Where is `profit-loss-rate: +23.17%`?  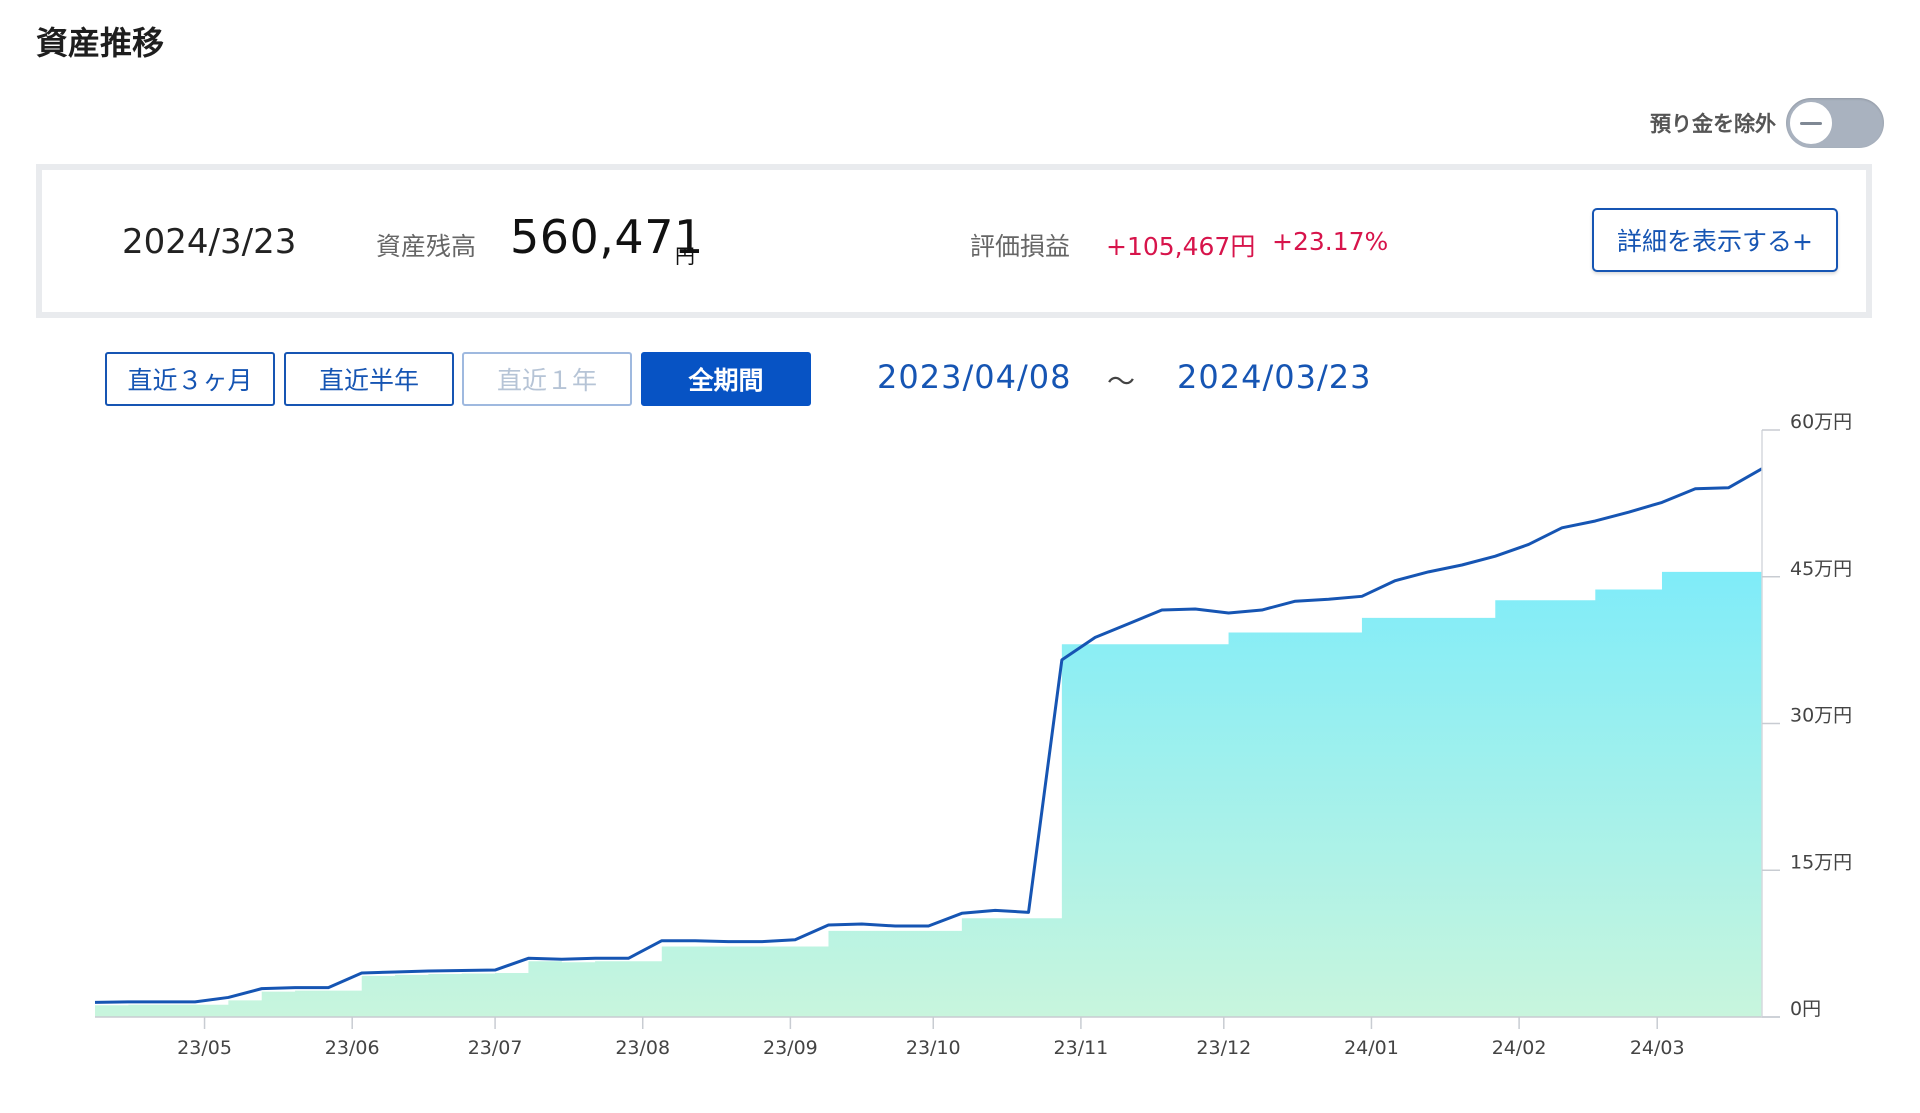
profit-loss-rate: +23.17% is located at coordinates (1330, 241).